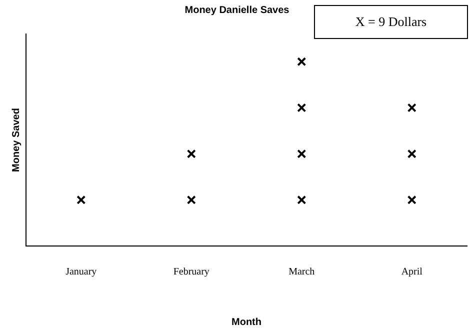 The height and width of the screenshot is (336, 474). I want to click on x-tick-label: February, so click(191, 272).